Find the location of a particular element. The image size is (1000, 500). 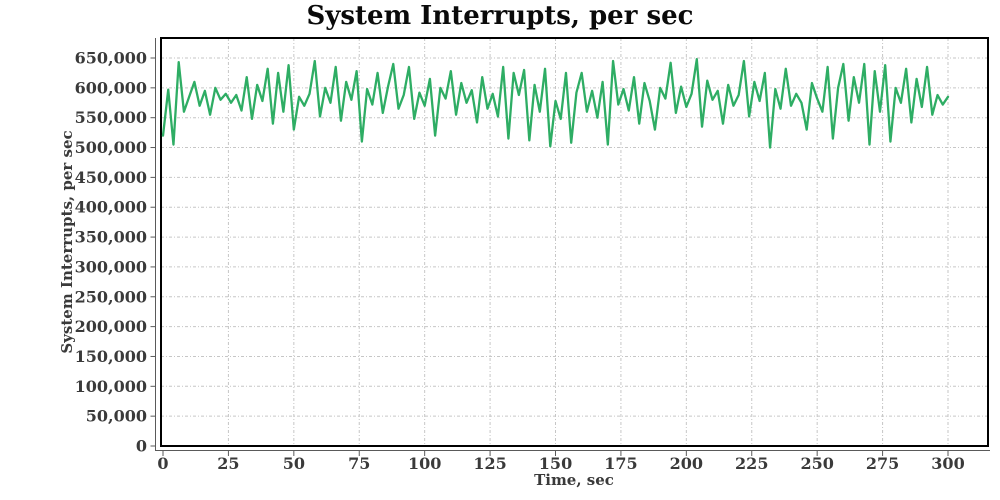

y-tick-label: 200,000 is located at coordinates (111, 326).